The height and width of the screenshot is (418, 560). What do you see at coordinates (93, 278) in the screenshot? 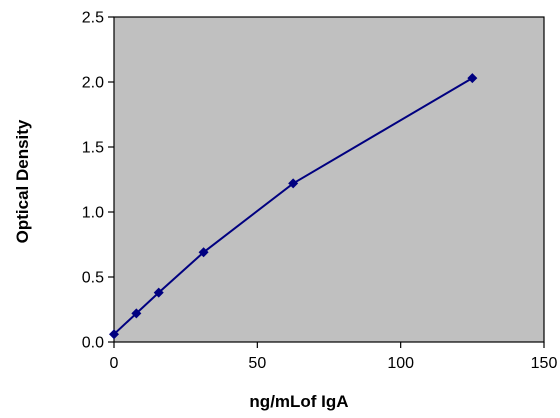
I see `y-tick-label: 0.5` at bounding box center [93, 278].